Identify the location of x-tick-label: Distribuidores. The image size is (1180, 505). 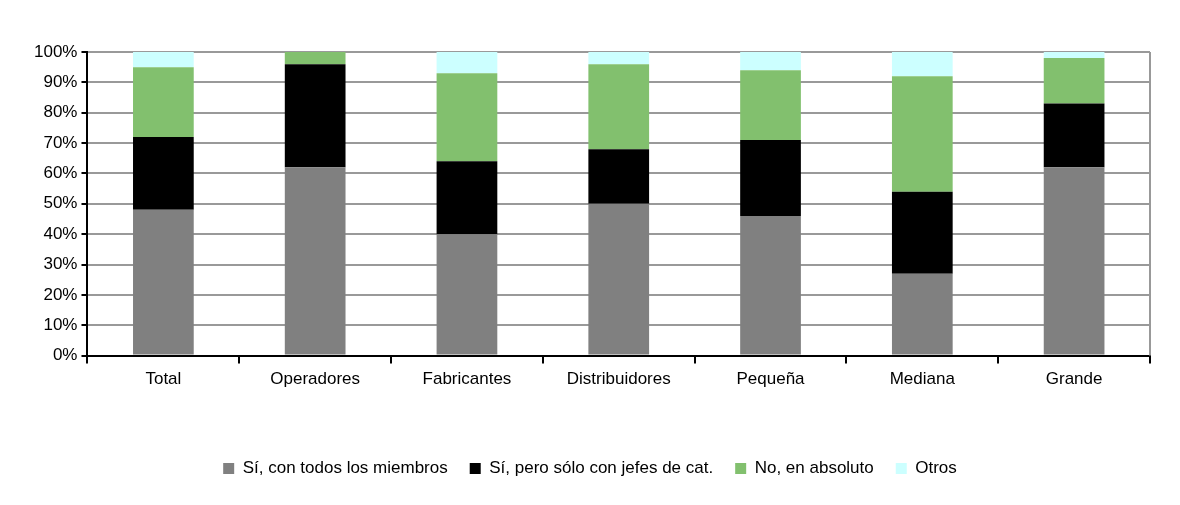
(618, 379).